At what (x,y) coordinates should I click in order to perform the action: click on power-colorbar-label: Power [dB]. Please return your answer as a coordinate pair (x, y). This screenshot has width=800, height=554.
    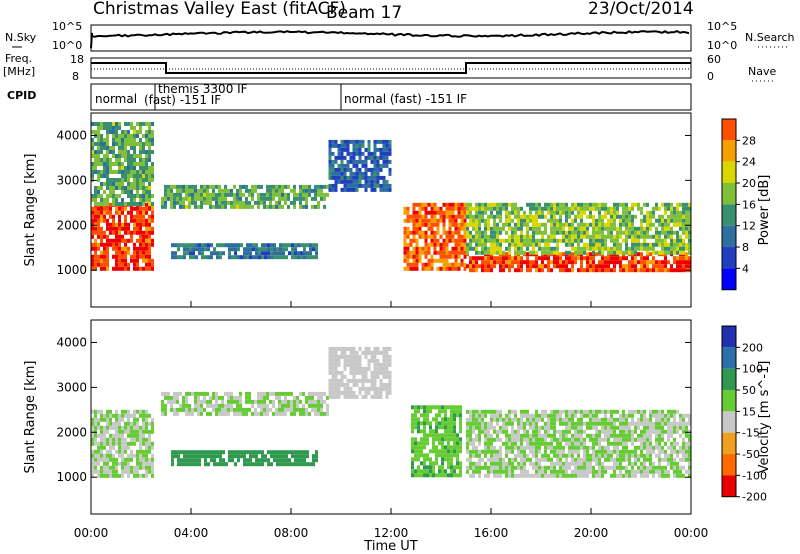
    Looking at the image, I should click on (764, 210).